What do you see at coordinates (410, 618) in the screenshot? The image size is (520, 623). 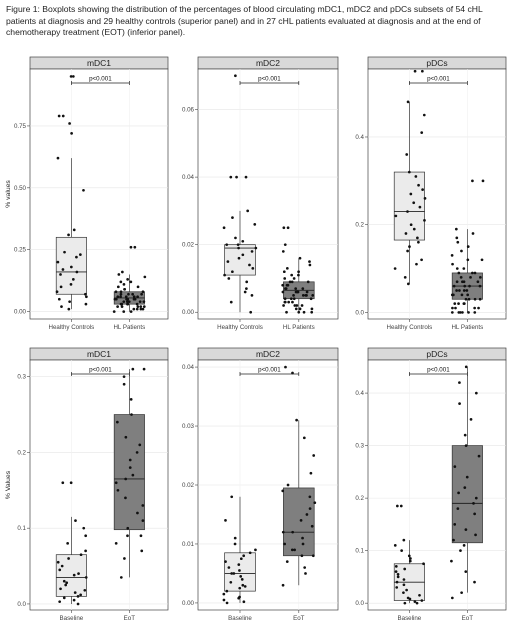 I see `x-tick-label: Baseline` at bounding box center [410, 618].